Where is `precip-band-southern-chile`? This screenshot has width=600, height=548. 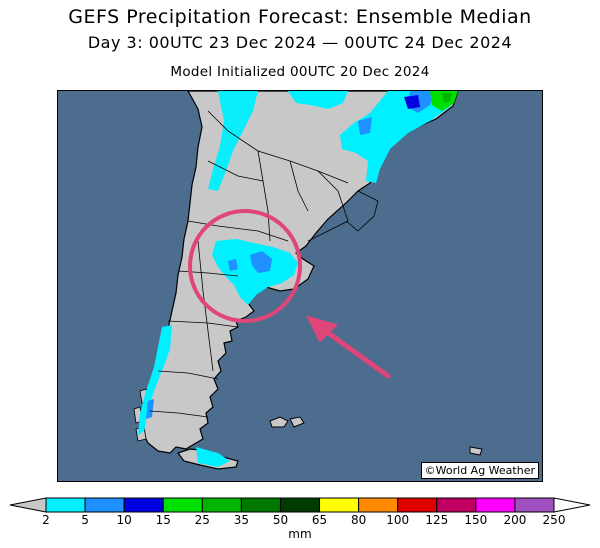 precip-band-southern-chile is located at coordinates (155, 380).